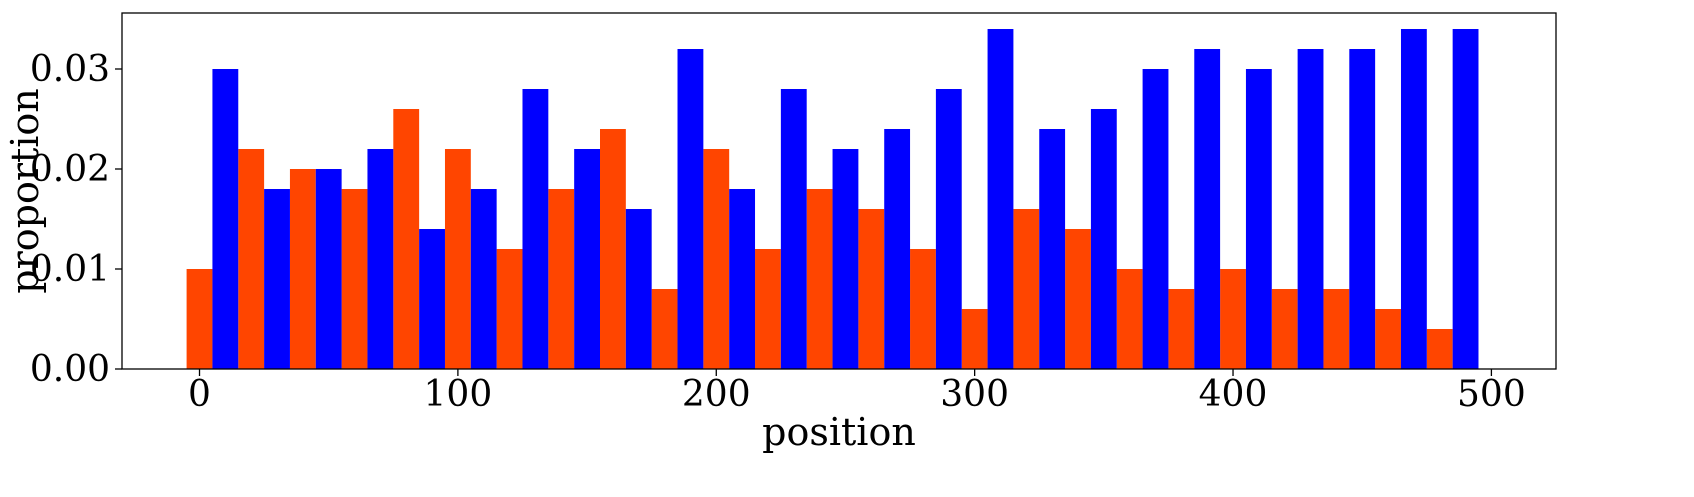 The height and width of the screenshot is (497, 1694). Describe the element at coordinates (70, 269) in the screenshot. I see `y-tick-label: 0.01` at that location.